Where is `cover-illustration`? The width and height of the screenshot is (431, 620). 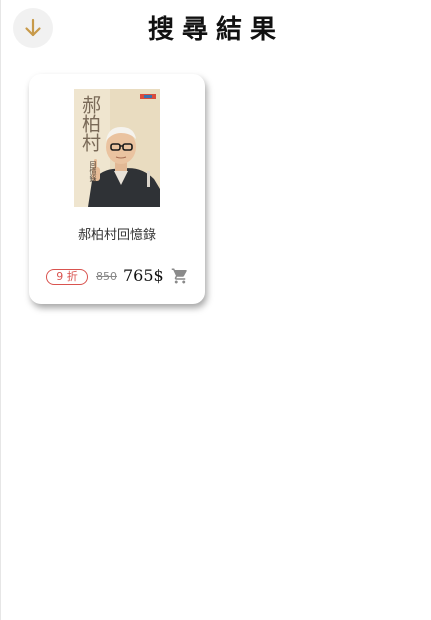
cover-illustration is located at coordinates (117, 148).